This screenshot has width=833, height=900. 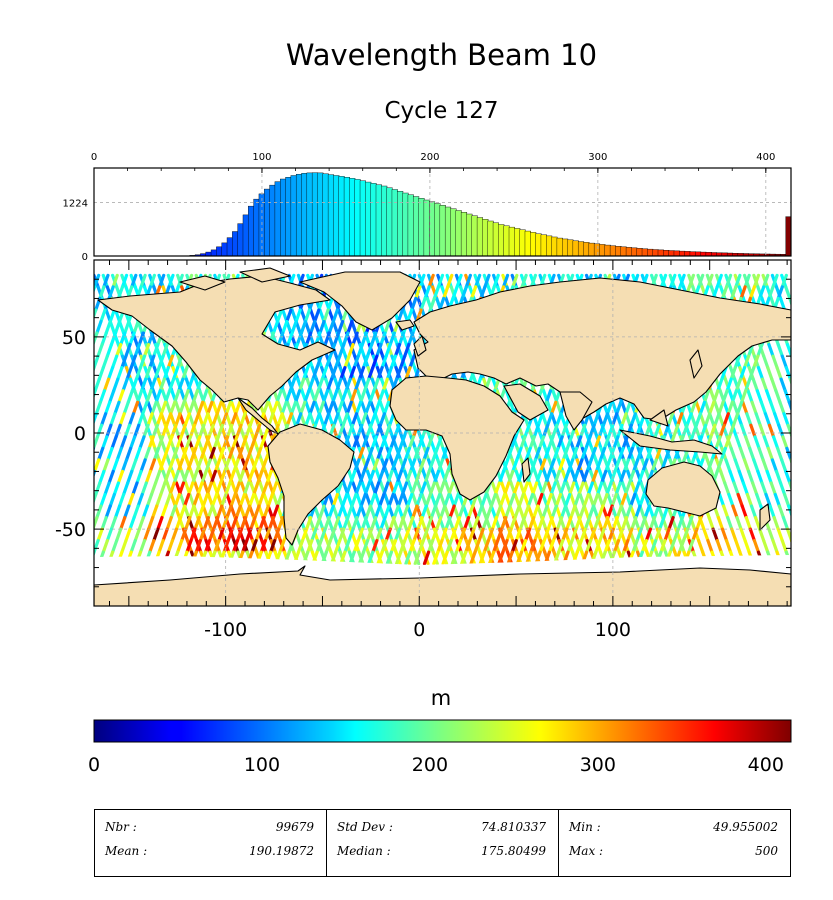 I want to click on colorbar-tick-label: 400, so click(x=766, y=765).